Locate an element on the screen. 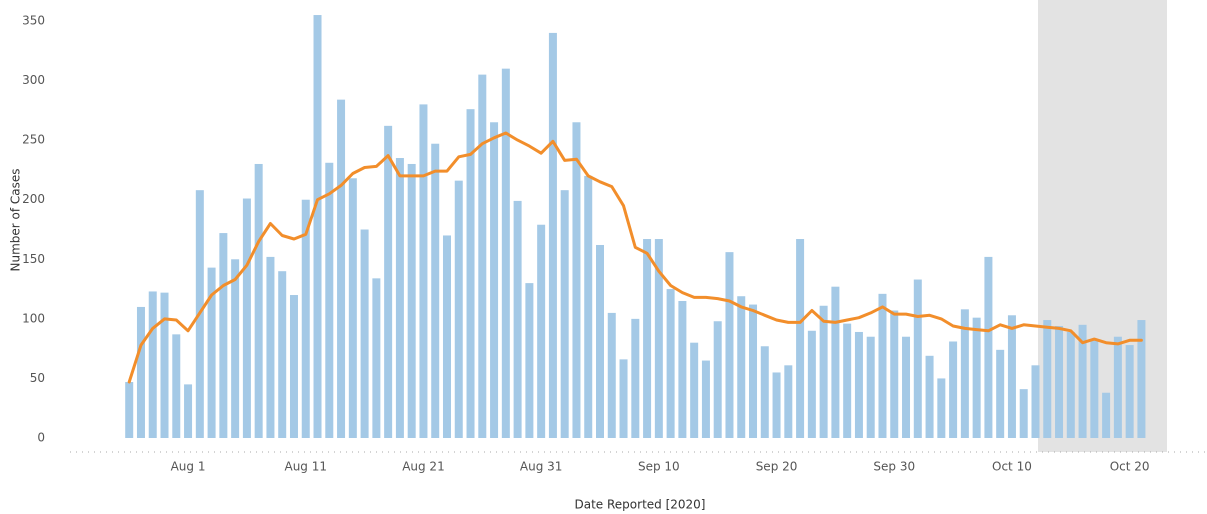 This screenshot has height=514, width=1207. y-tick-label: 0 is located at coordinates (41, 438).